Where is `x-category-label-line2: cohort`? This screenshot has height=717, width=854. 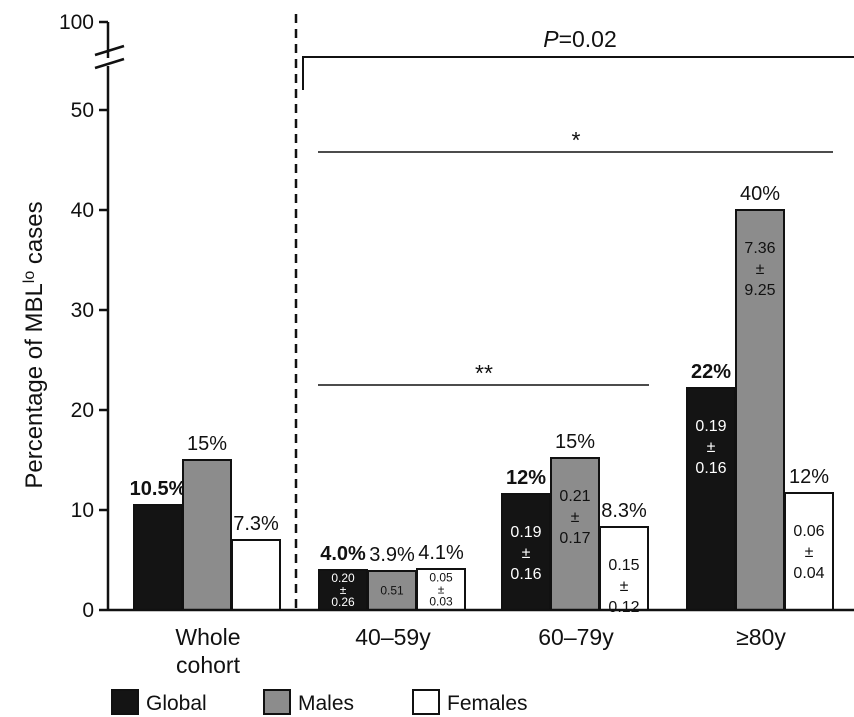
x-category-label-line2: cohort is located at coordinates (208, 665).